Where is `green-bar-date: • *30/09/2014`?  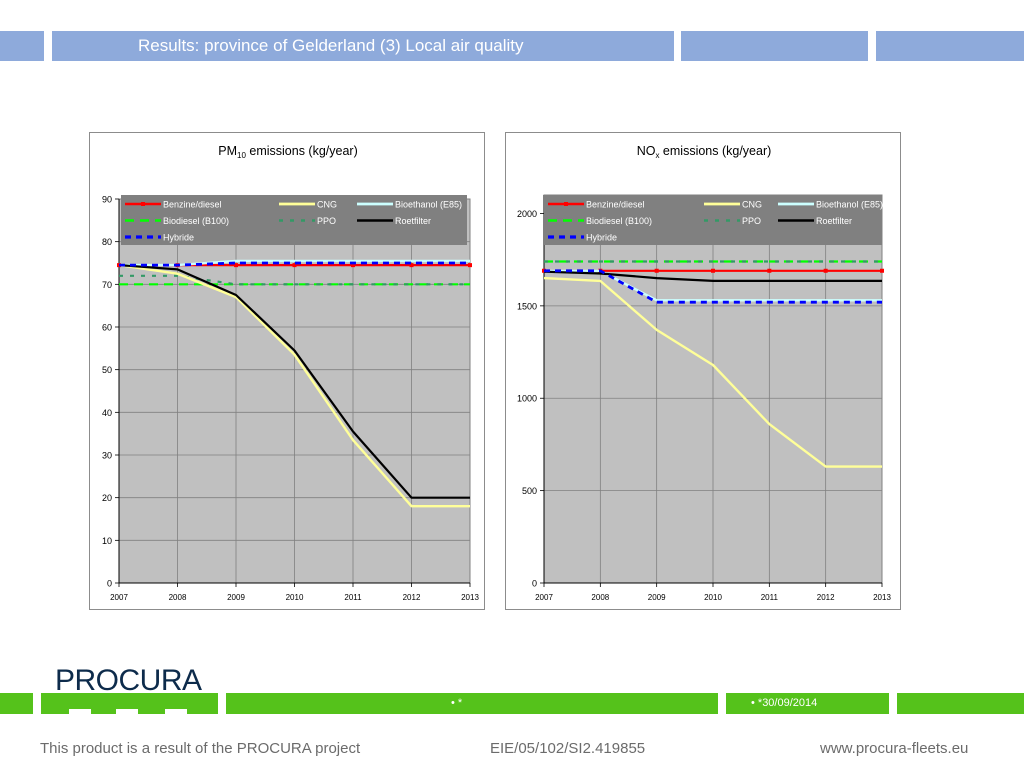
green-bar-date: • *30/09/2014 is located at coordinates (807, 703).